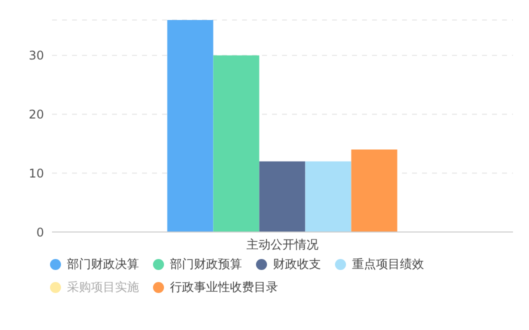  I want to click on legend-label: 采购项目实施, so click(103, 287).